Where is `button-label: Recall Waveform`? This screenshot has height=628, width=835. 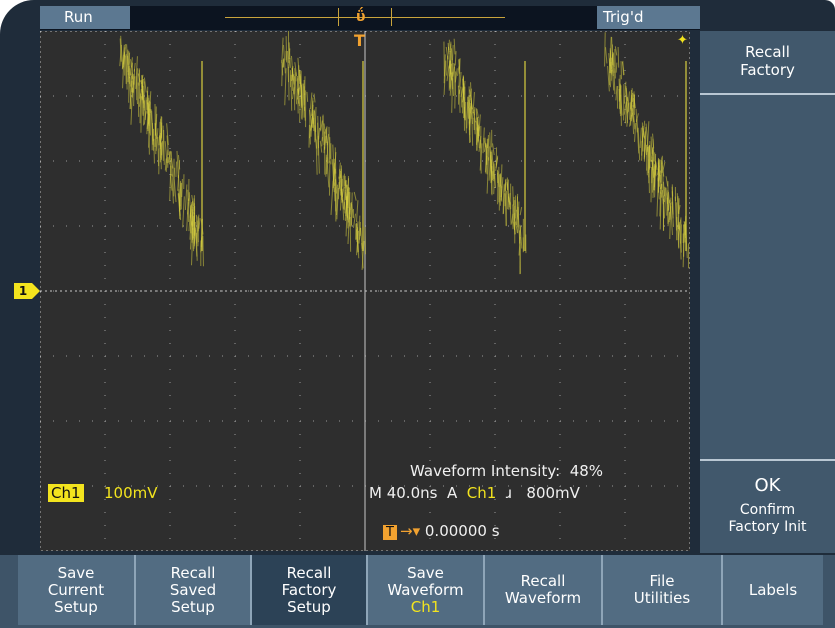
button-label: Recall Waveform is located at coordinates (543, 590).